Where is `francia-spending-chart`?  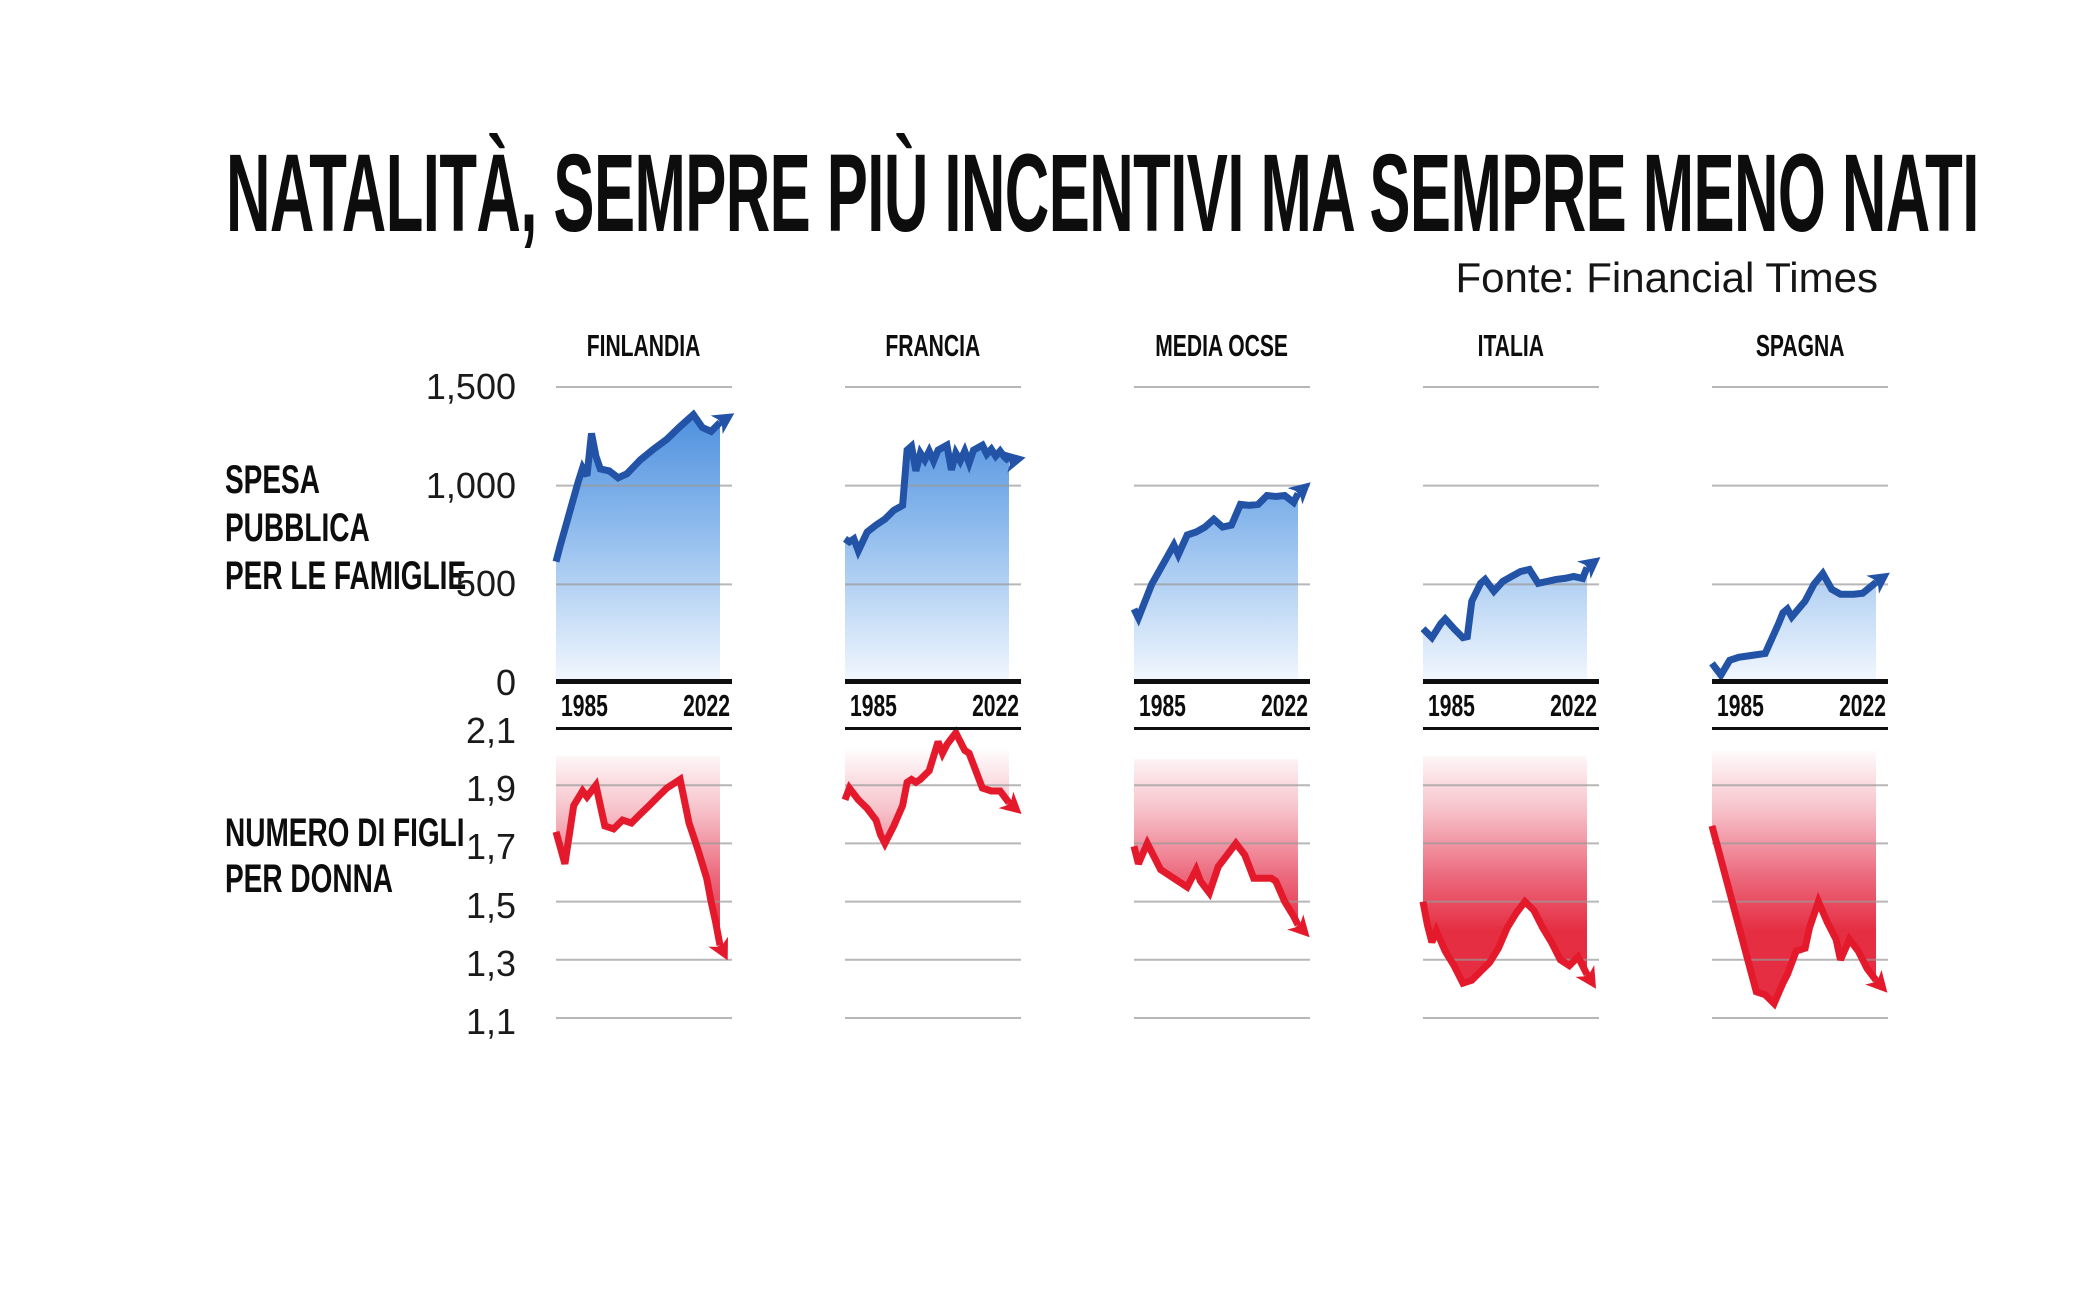
francia-spending-chart is located at coordinates (934, 534).